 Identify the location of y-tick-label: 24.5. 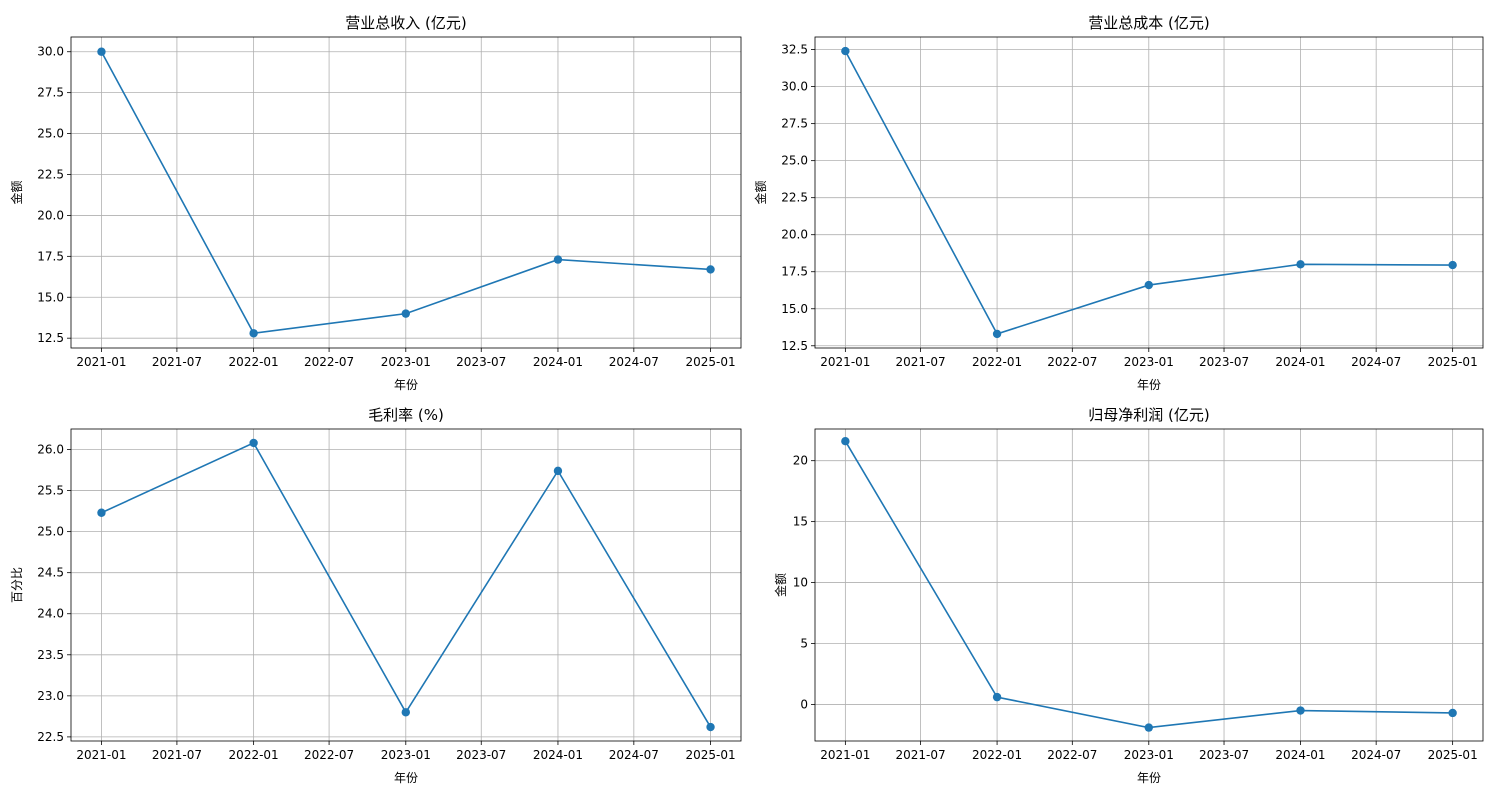
(50, 573).